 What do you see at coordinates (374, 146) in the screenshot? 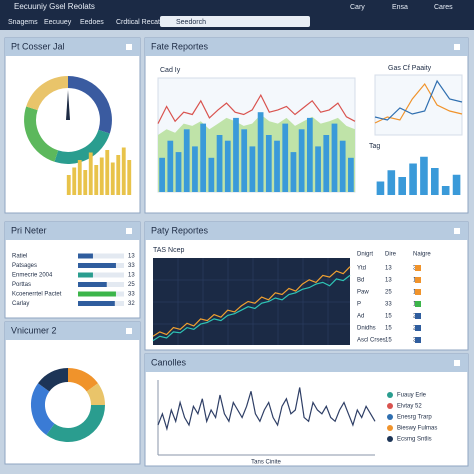
I see `chart-title: Tag` at bounding box center [374, 146].